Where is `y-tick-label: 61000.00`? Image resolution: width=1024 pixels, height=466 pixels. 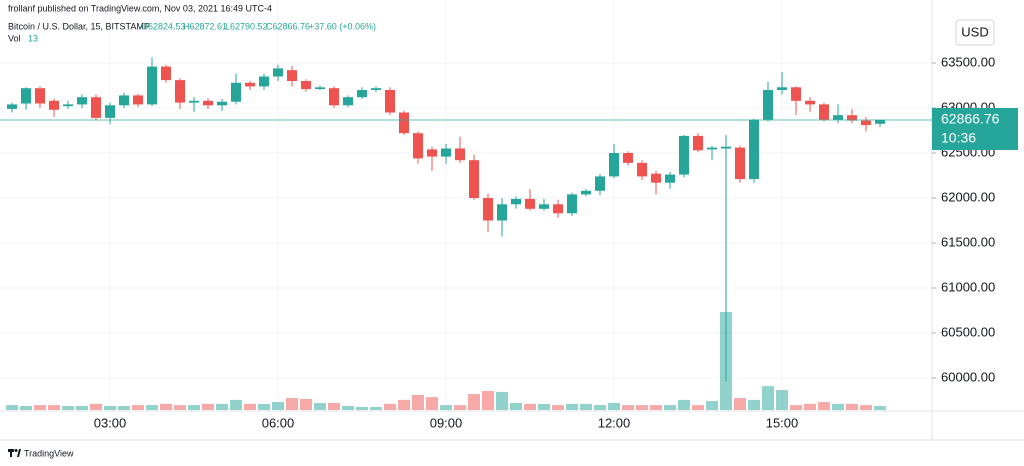 y-tick-label: 61000.00 is located at coordinates (968, 286).